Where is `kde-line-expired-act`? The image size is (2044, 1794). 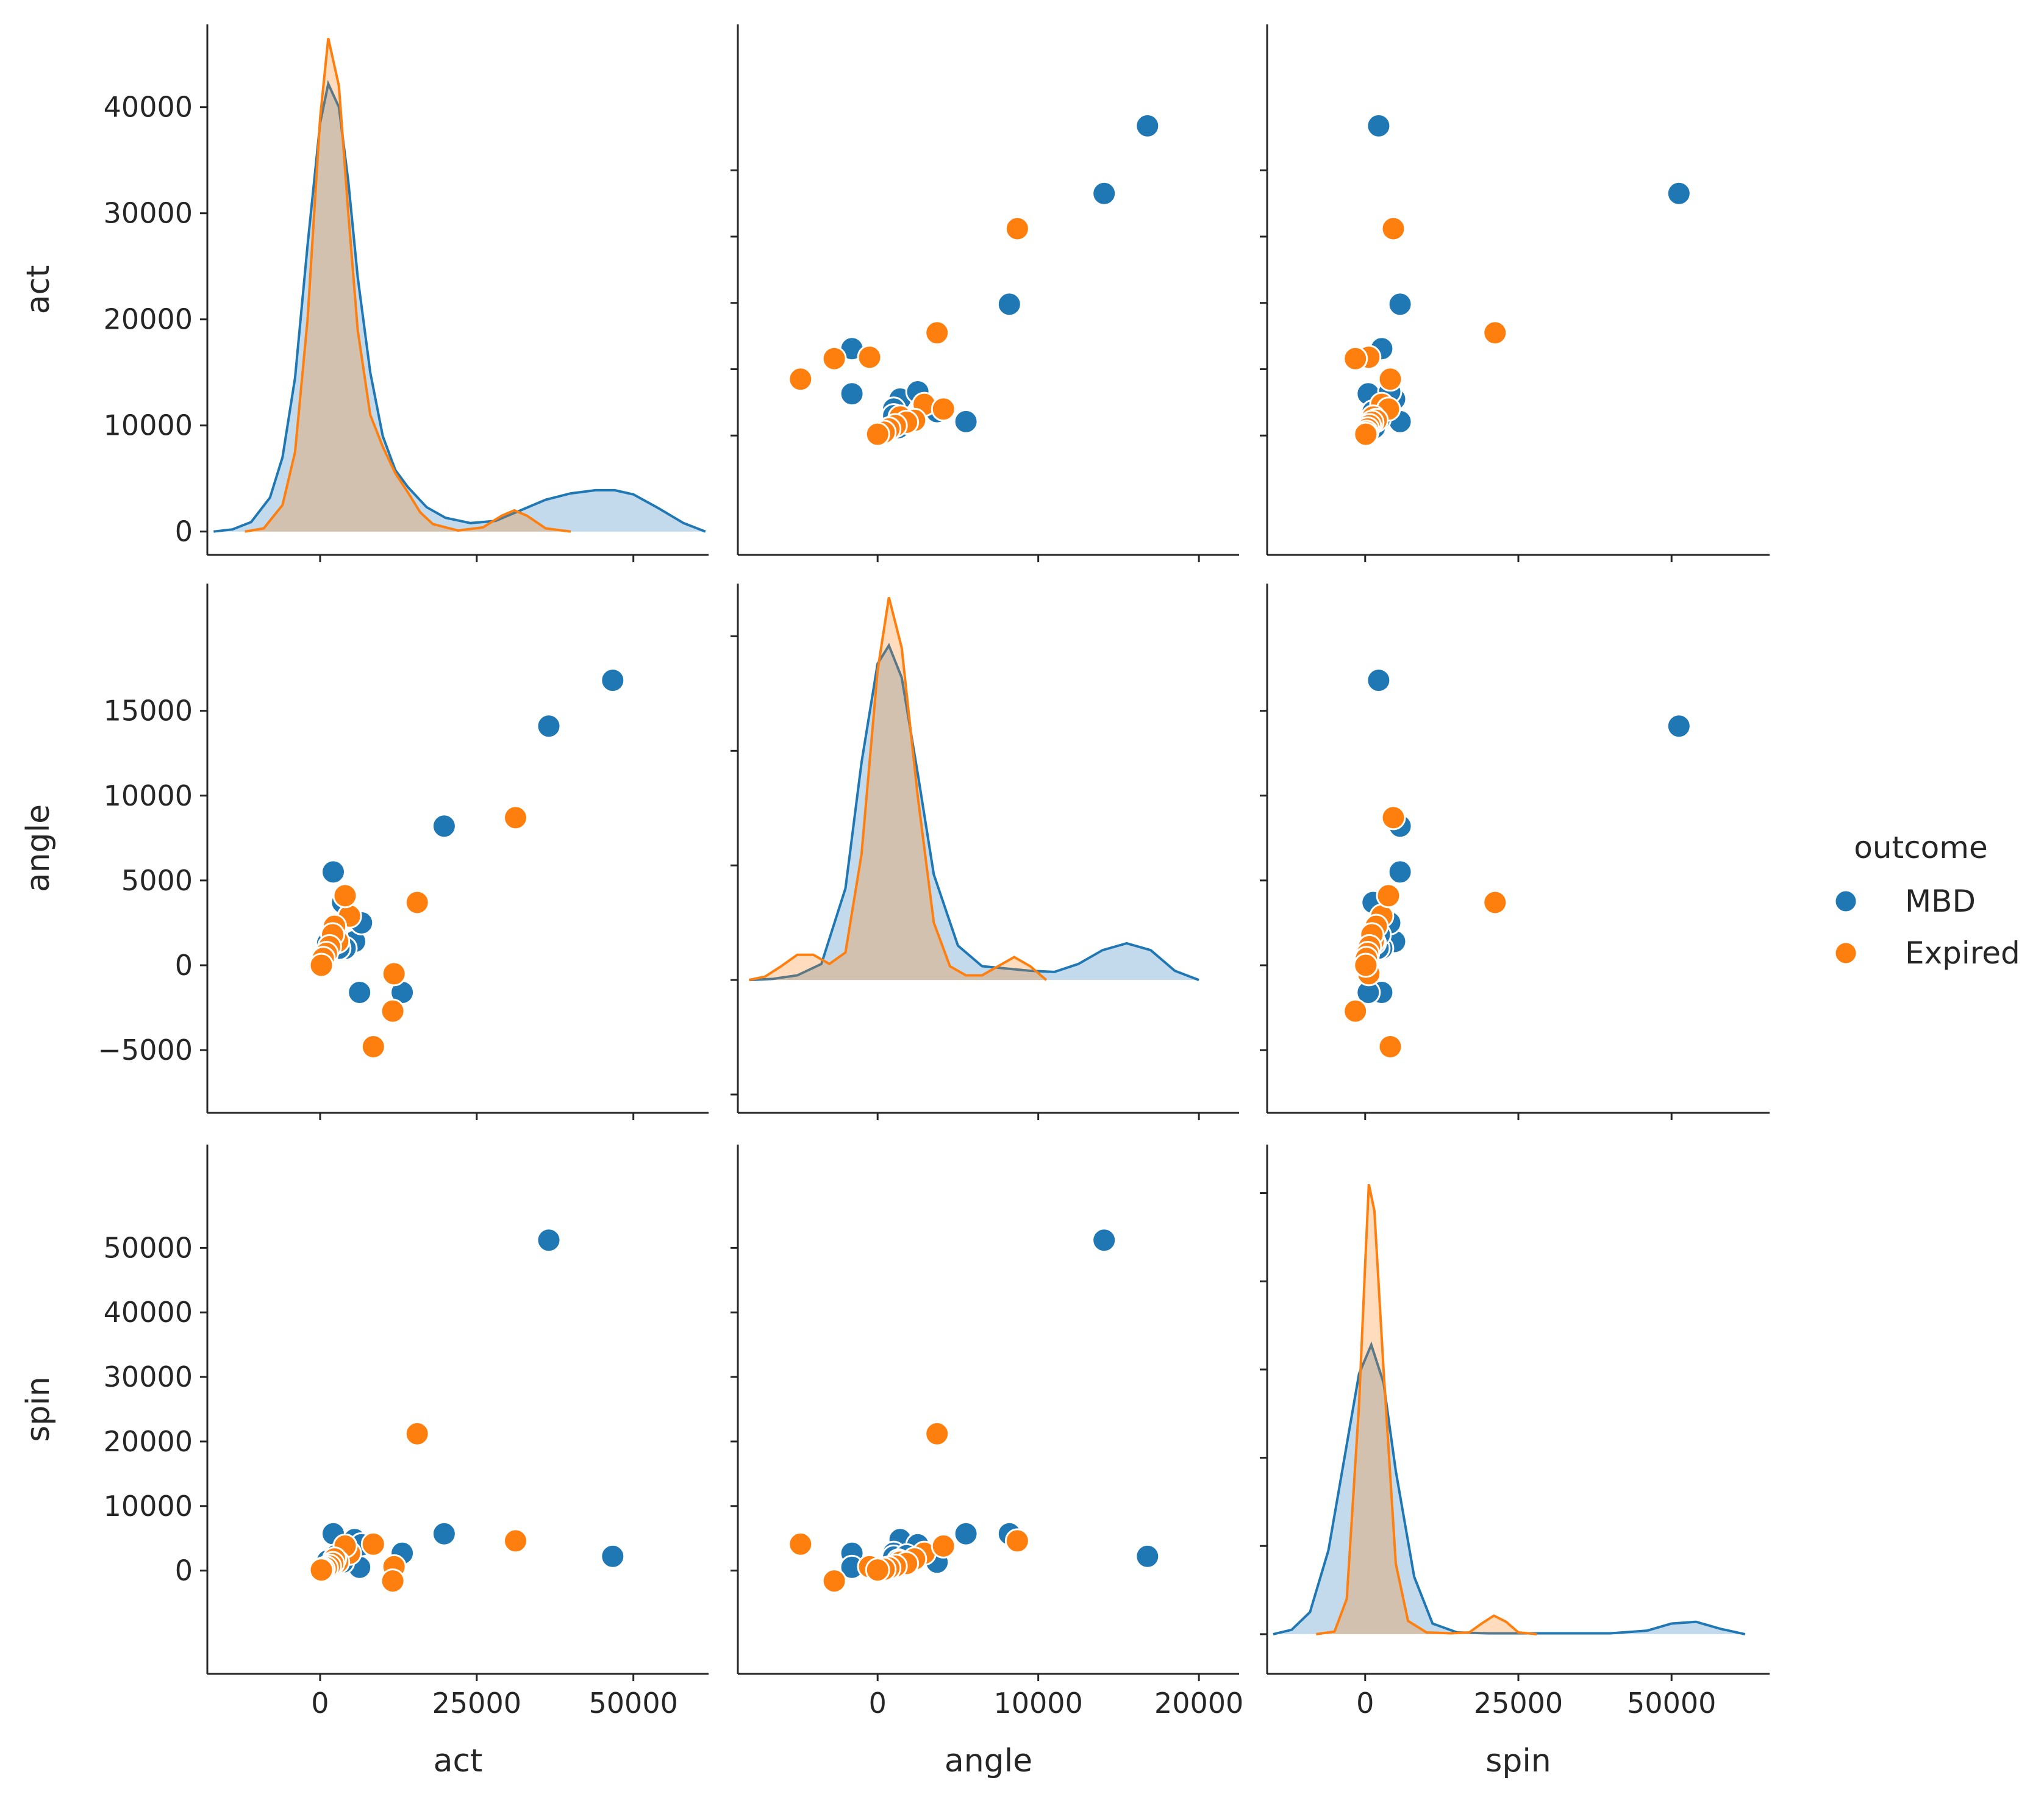
kde-line-expired-act is located at coordinates (408, 286).